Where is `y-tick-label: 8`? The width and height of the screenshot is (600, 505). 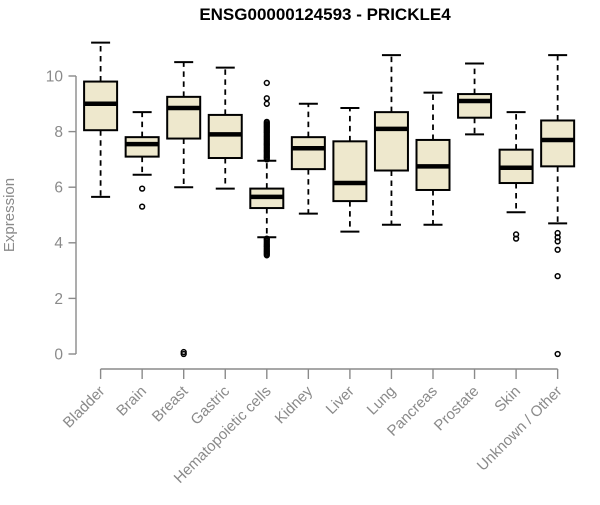 y-tick-label: 8 is located at coordinates (58, 132).